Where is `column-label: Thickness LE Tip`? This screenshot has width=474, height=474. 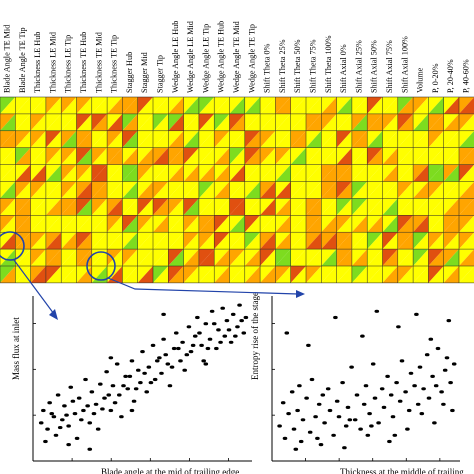
column-label: Thickness LE Tip is located at coordinates (68, 64).